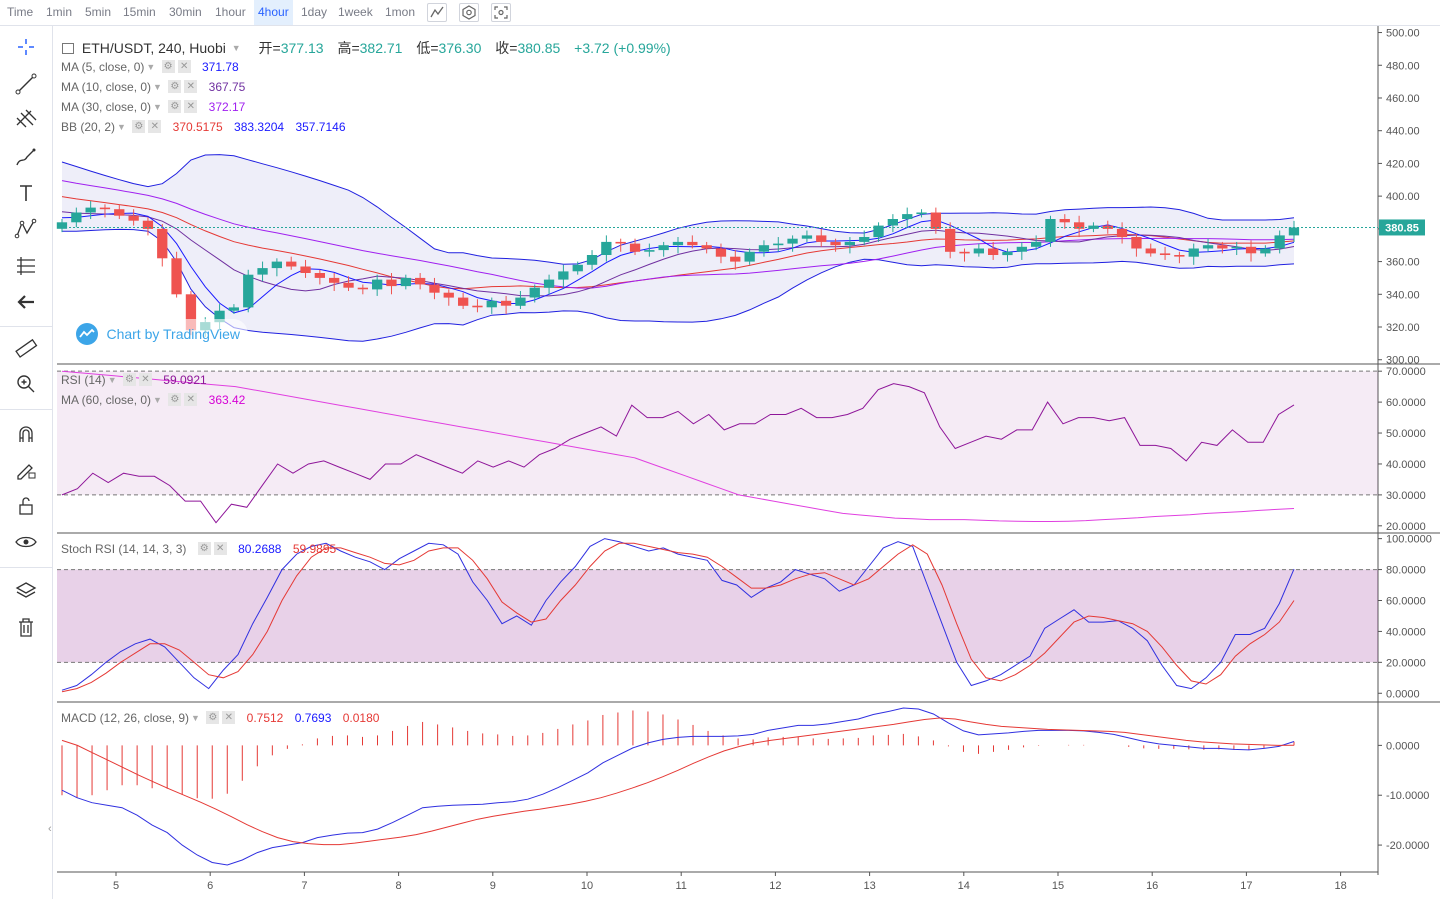 The width and height of the screenshot is (1440, 899). Describe the element at coordinates (348, 48) in the screenshot. I see `high-label: 高=` at that location.